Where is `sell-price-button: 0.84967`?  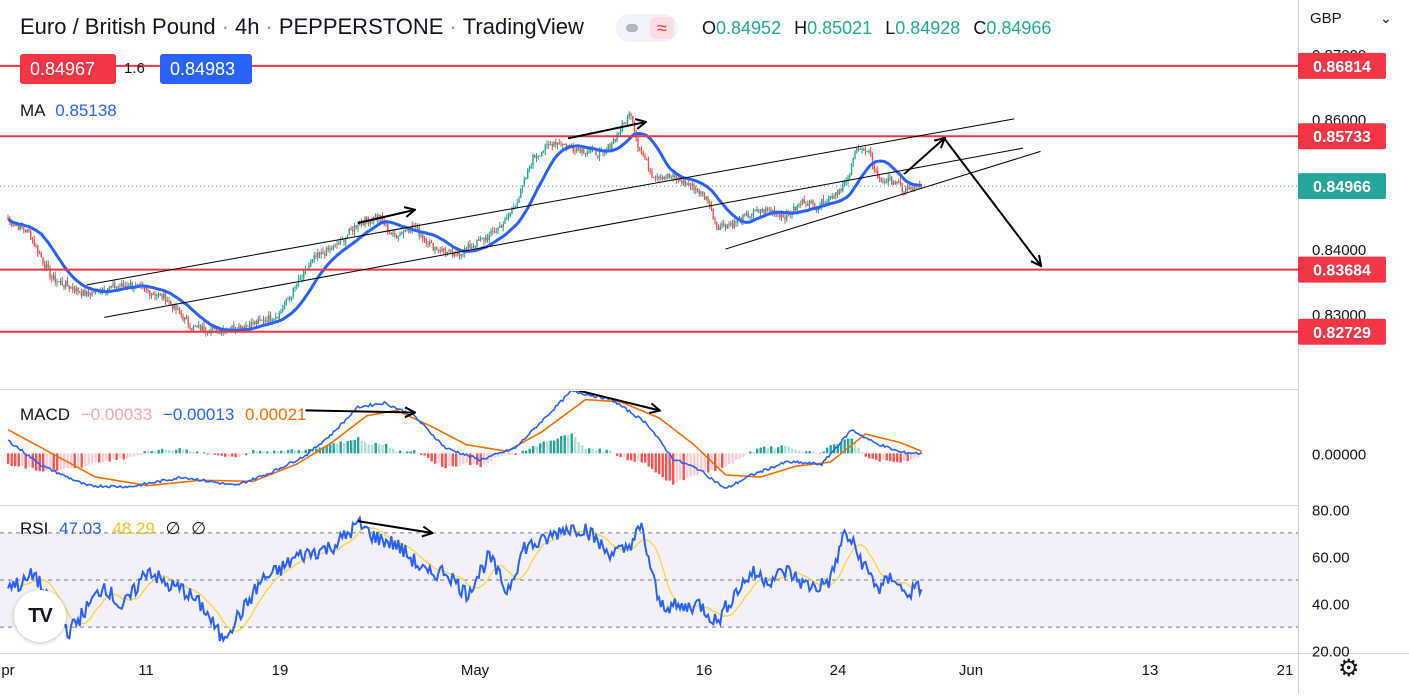 sell-price-button: 0.84967 is located at coordinates (68, 69).